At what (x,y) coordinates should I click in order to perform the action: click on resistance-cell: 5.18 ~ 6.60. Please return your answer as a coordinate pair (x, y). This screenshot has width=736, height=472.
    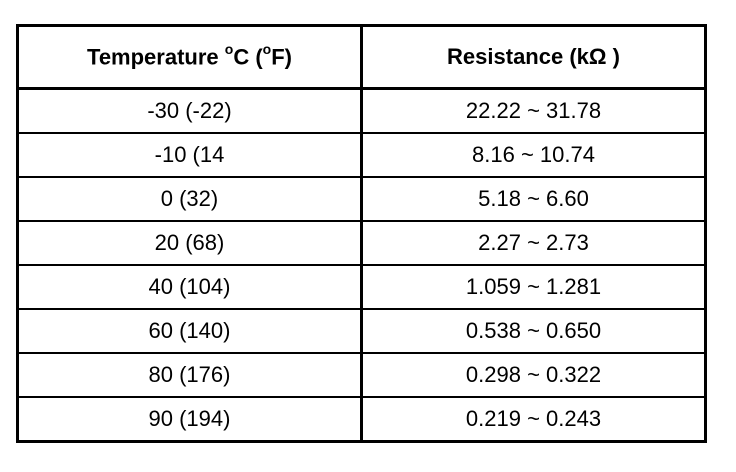
    Looking at the image, I should click on (533, 199).